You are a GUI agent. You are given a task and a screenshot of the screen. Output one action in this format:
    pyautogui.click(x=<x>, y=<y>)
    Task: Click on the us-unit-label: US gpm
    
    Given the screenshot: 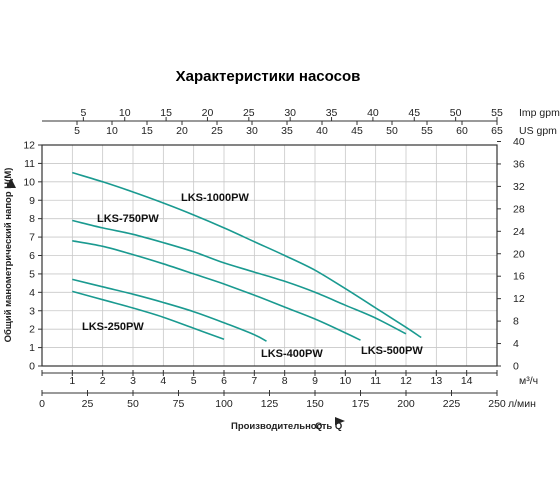 What is the action you would take?
    pyautogui.click(x=538, y=131)
    